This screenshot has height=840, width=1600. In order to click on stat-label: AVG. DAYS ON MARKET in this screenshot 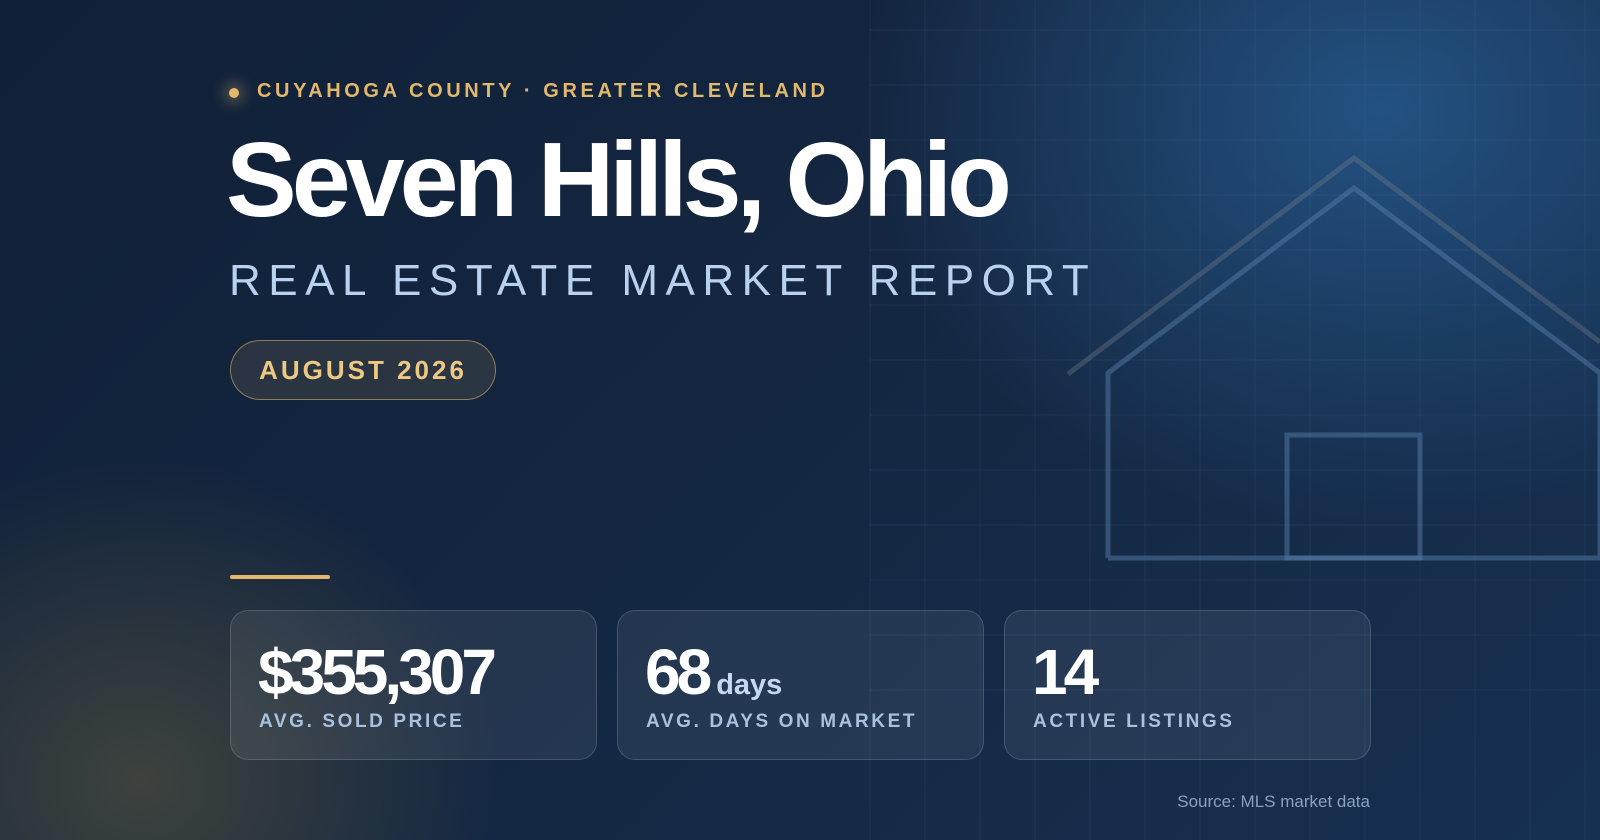, I will do `click(782, 721)`.